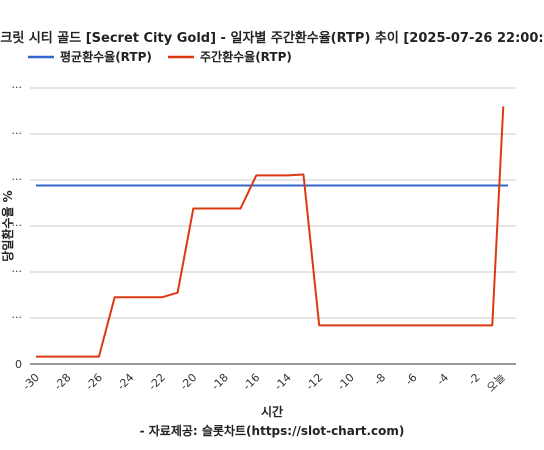 The image size is (544, 450). Describe the element at coordinates (411, 379) in the screenshot. I see `x-tick-label: -6` at that location.